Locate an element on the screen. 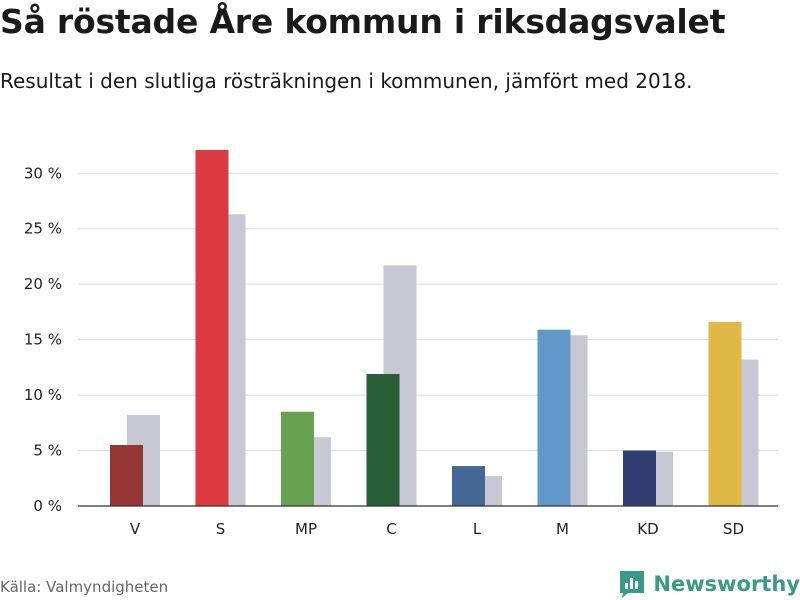 The width and height of the screenshot is (800, 600). bar-2022-v is located at coordinates (126, 475).